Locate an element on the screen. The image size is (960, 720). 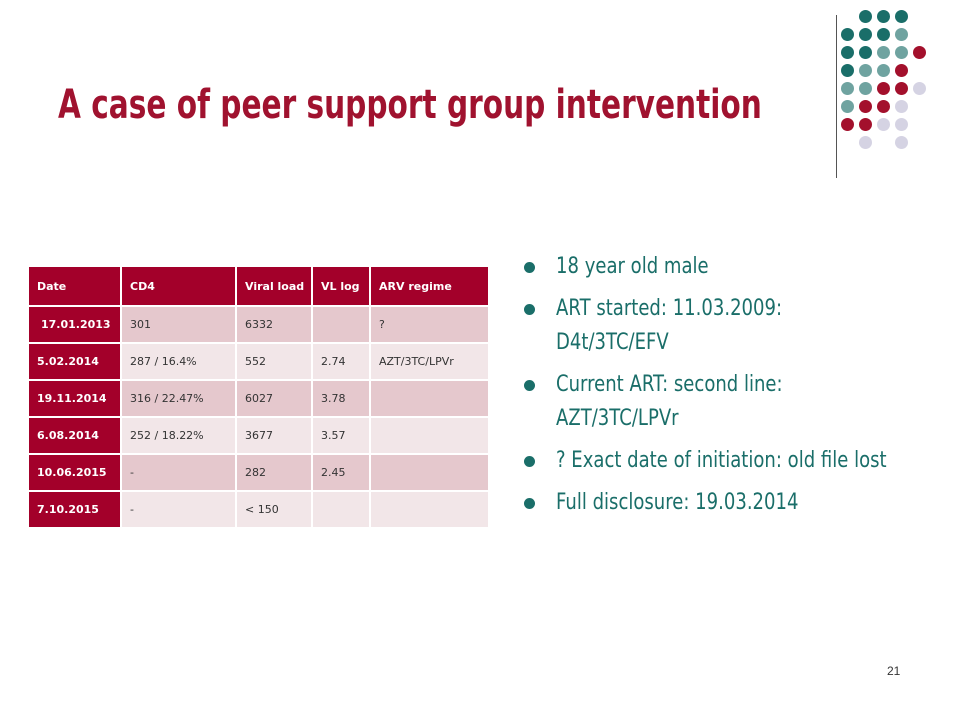
cell-viral-load: 282 is located at coordinates (274, 472).